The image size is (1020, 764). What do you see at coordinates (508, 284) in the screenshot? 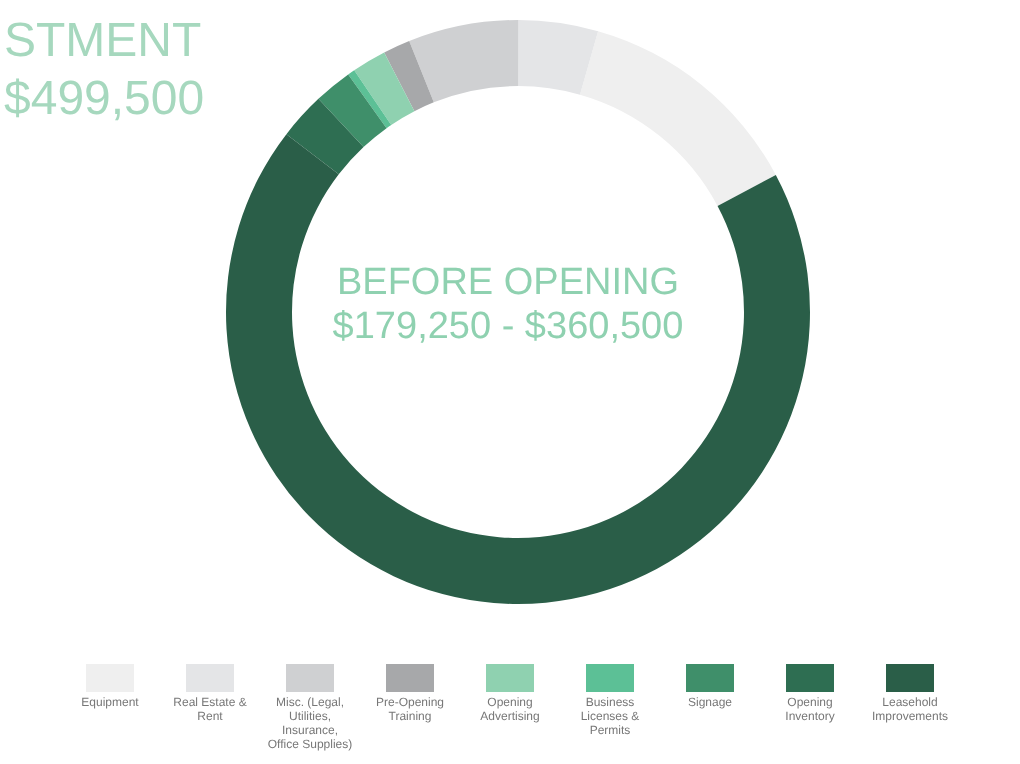
I see `text: BEFORE OPENING` at bounding box center [508, 284].